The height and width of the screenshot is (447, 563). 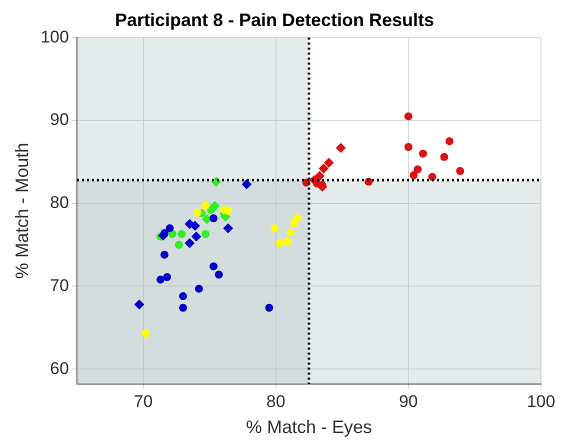 What do you see at coordinates (59, 368) in the screenshot?
I see `y-tick-label: 60` at bounding box center [59, 368].